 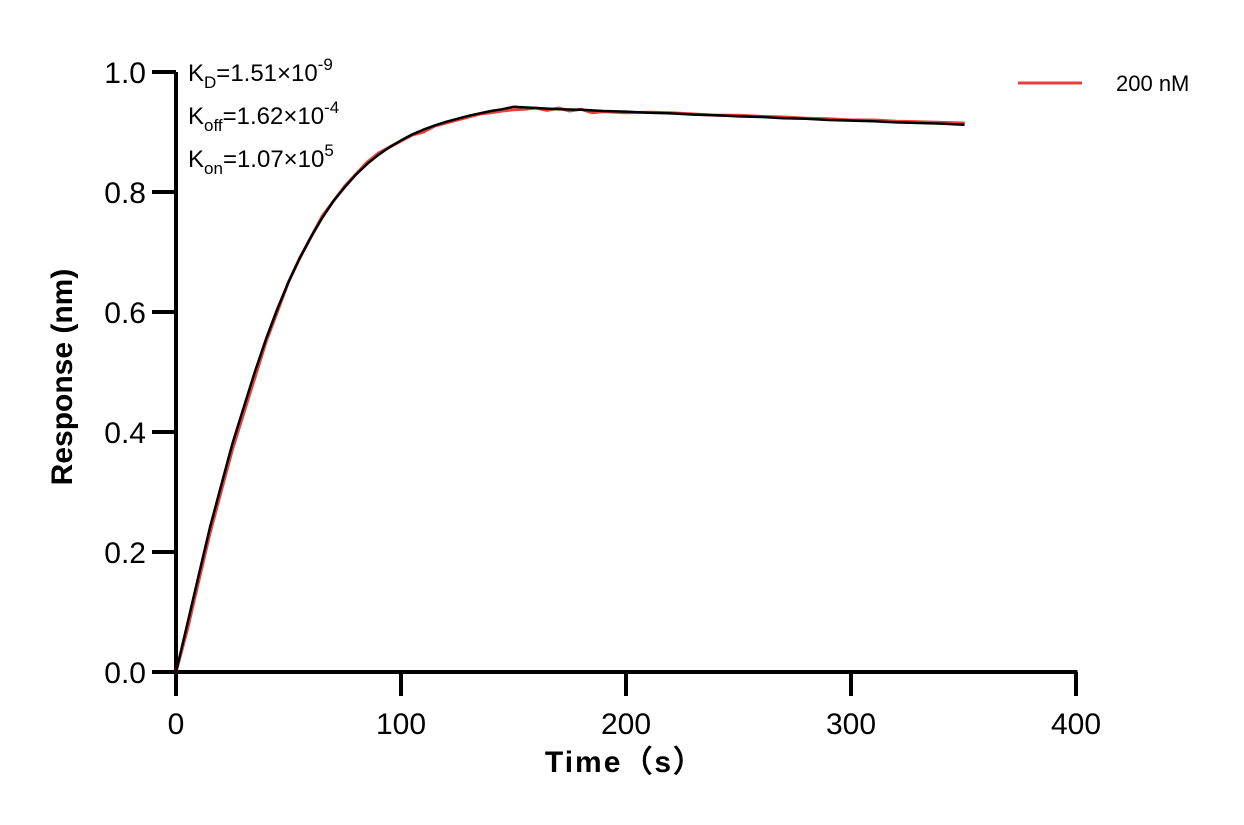 I want to click on y-axis-title: Response (nm), so click(x=62, y=377).